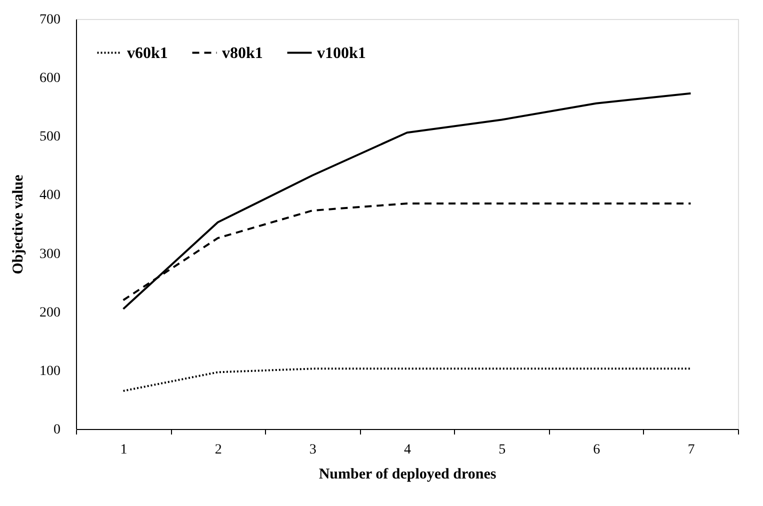 This screenshot has height=506, width=763. What do you see at coordinates (50, 78) in the screenshot?
I see `y-tick-label: 600` at bounding box center [50, 78].